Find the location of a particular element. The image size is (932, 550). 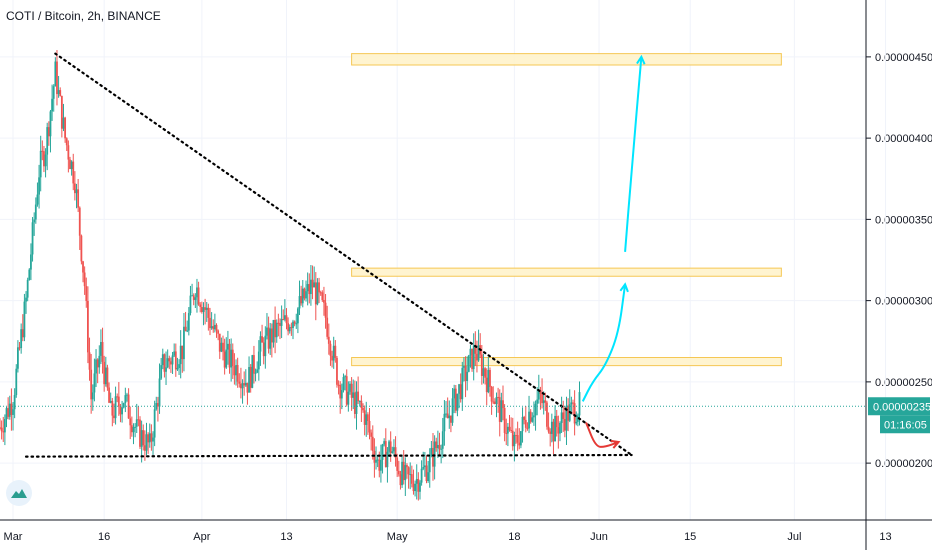

symbol-label: COTI / Bitcoin is located at coordinates (43, 16).